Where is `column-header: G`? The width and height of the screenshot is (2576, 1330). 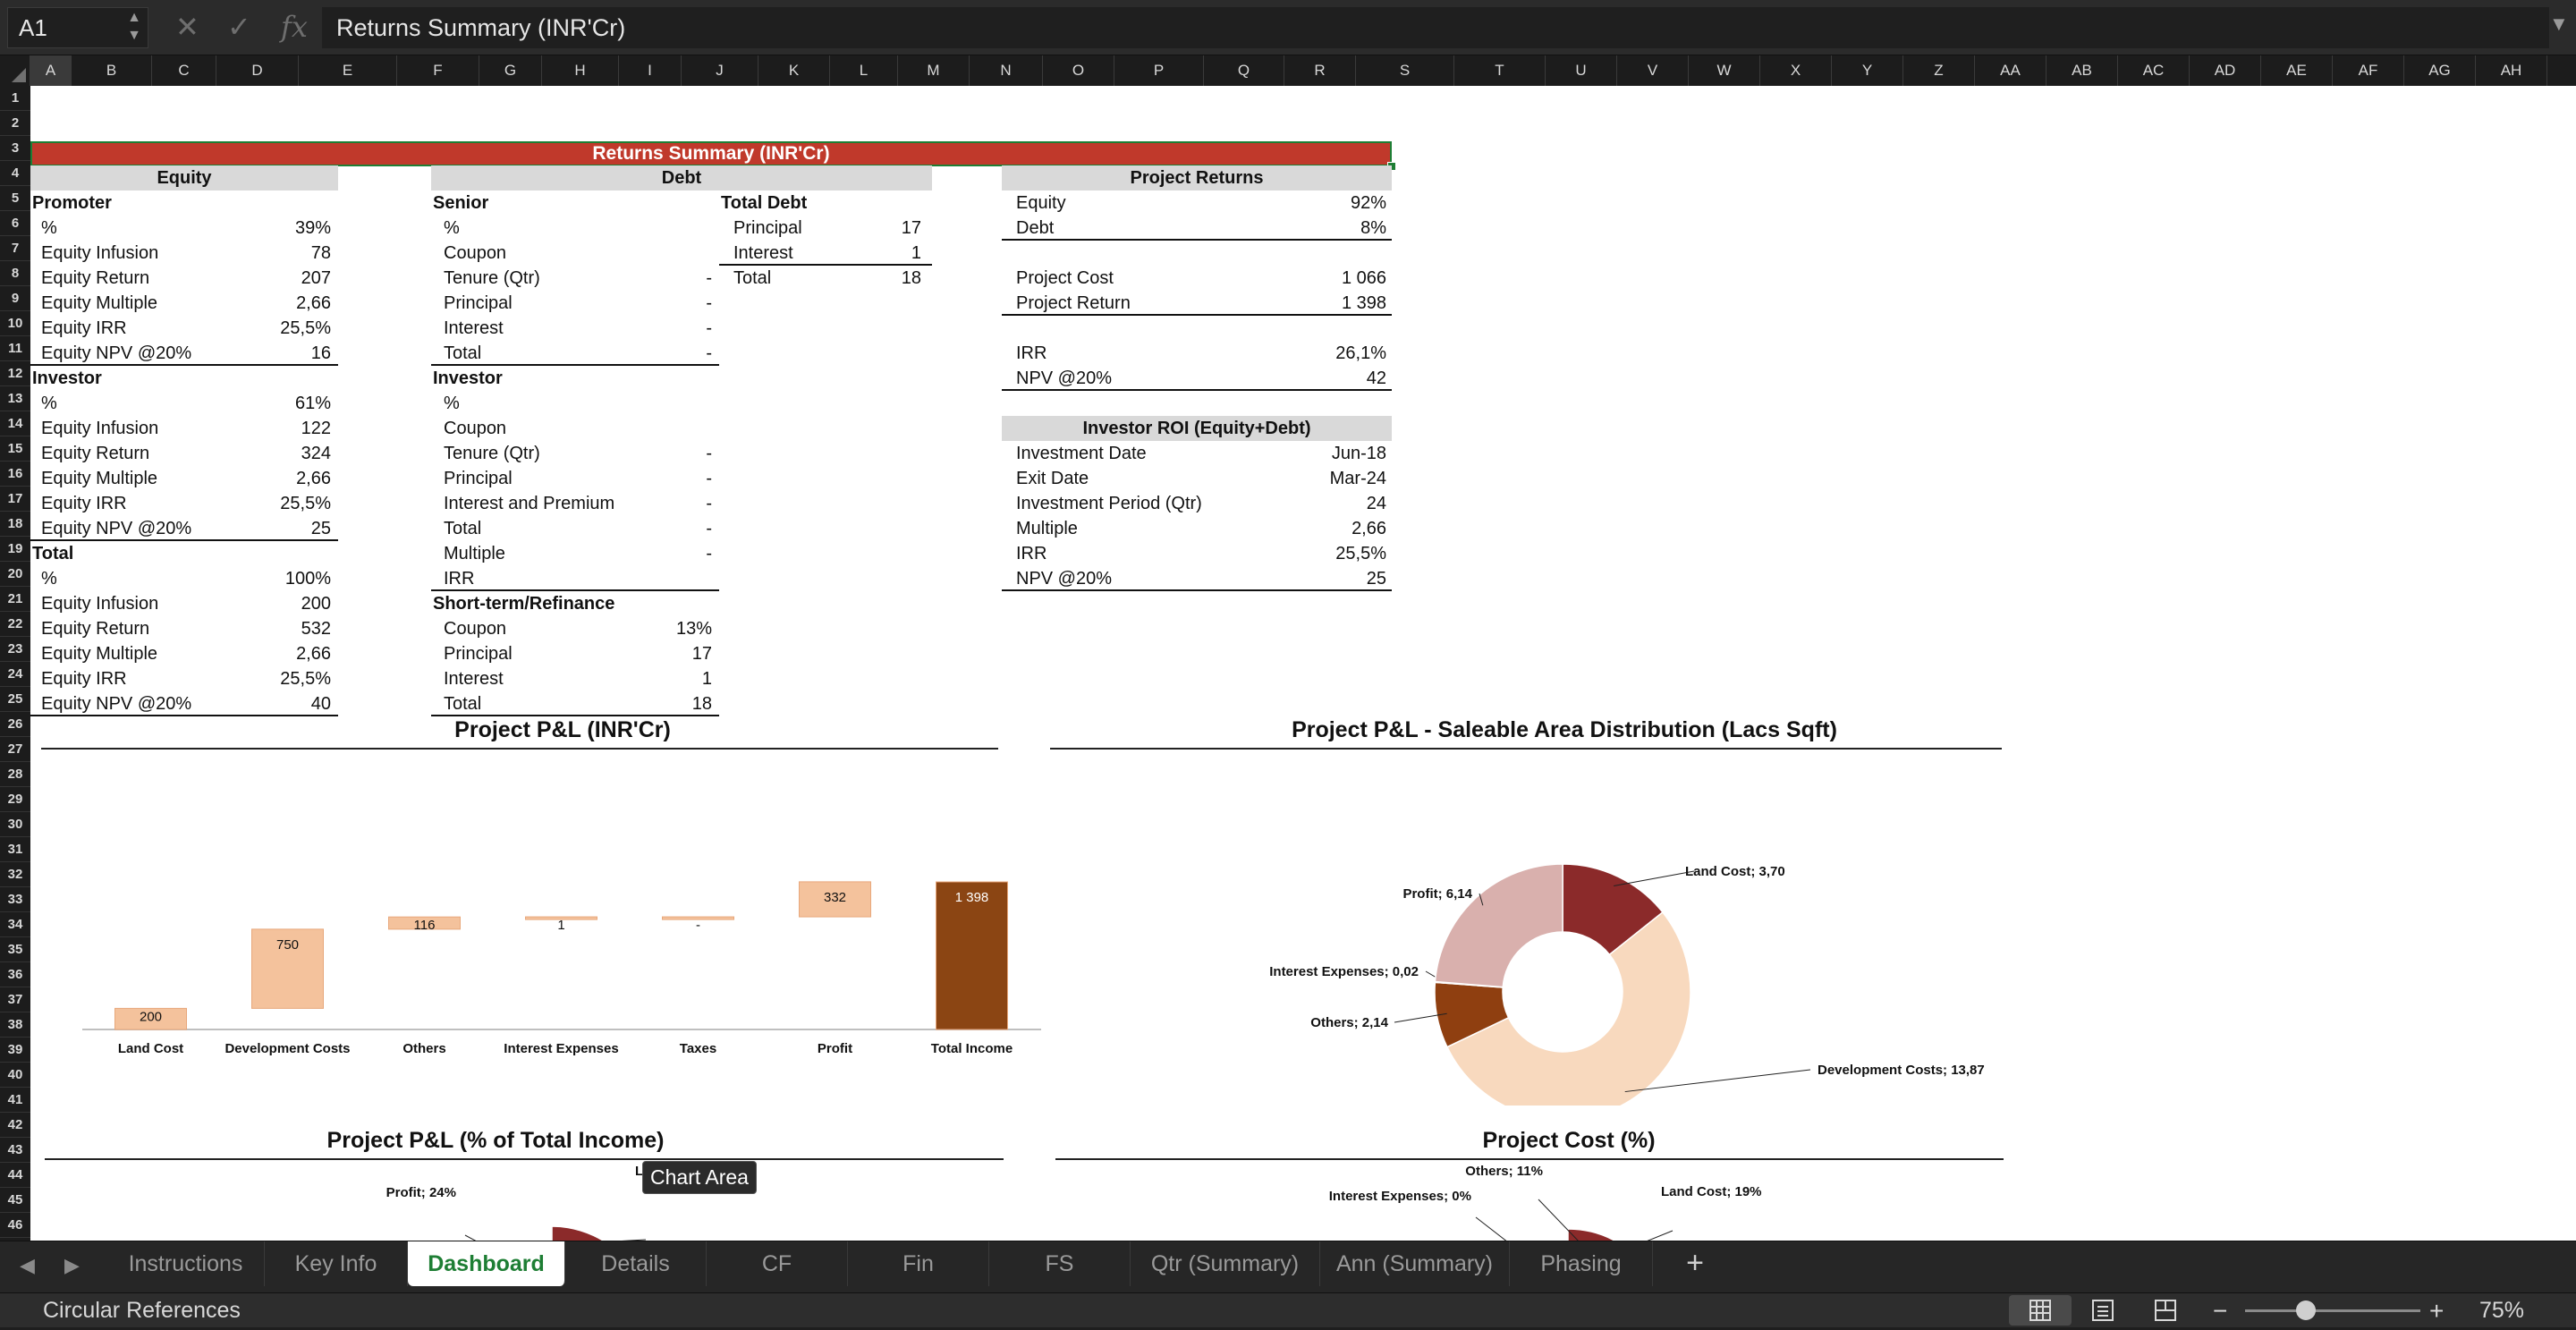
column-header: G is located at coordinates (510, 70).